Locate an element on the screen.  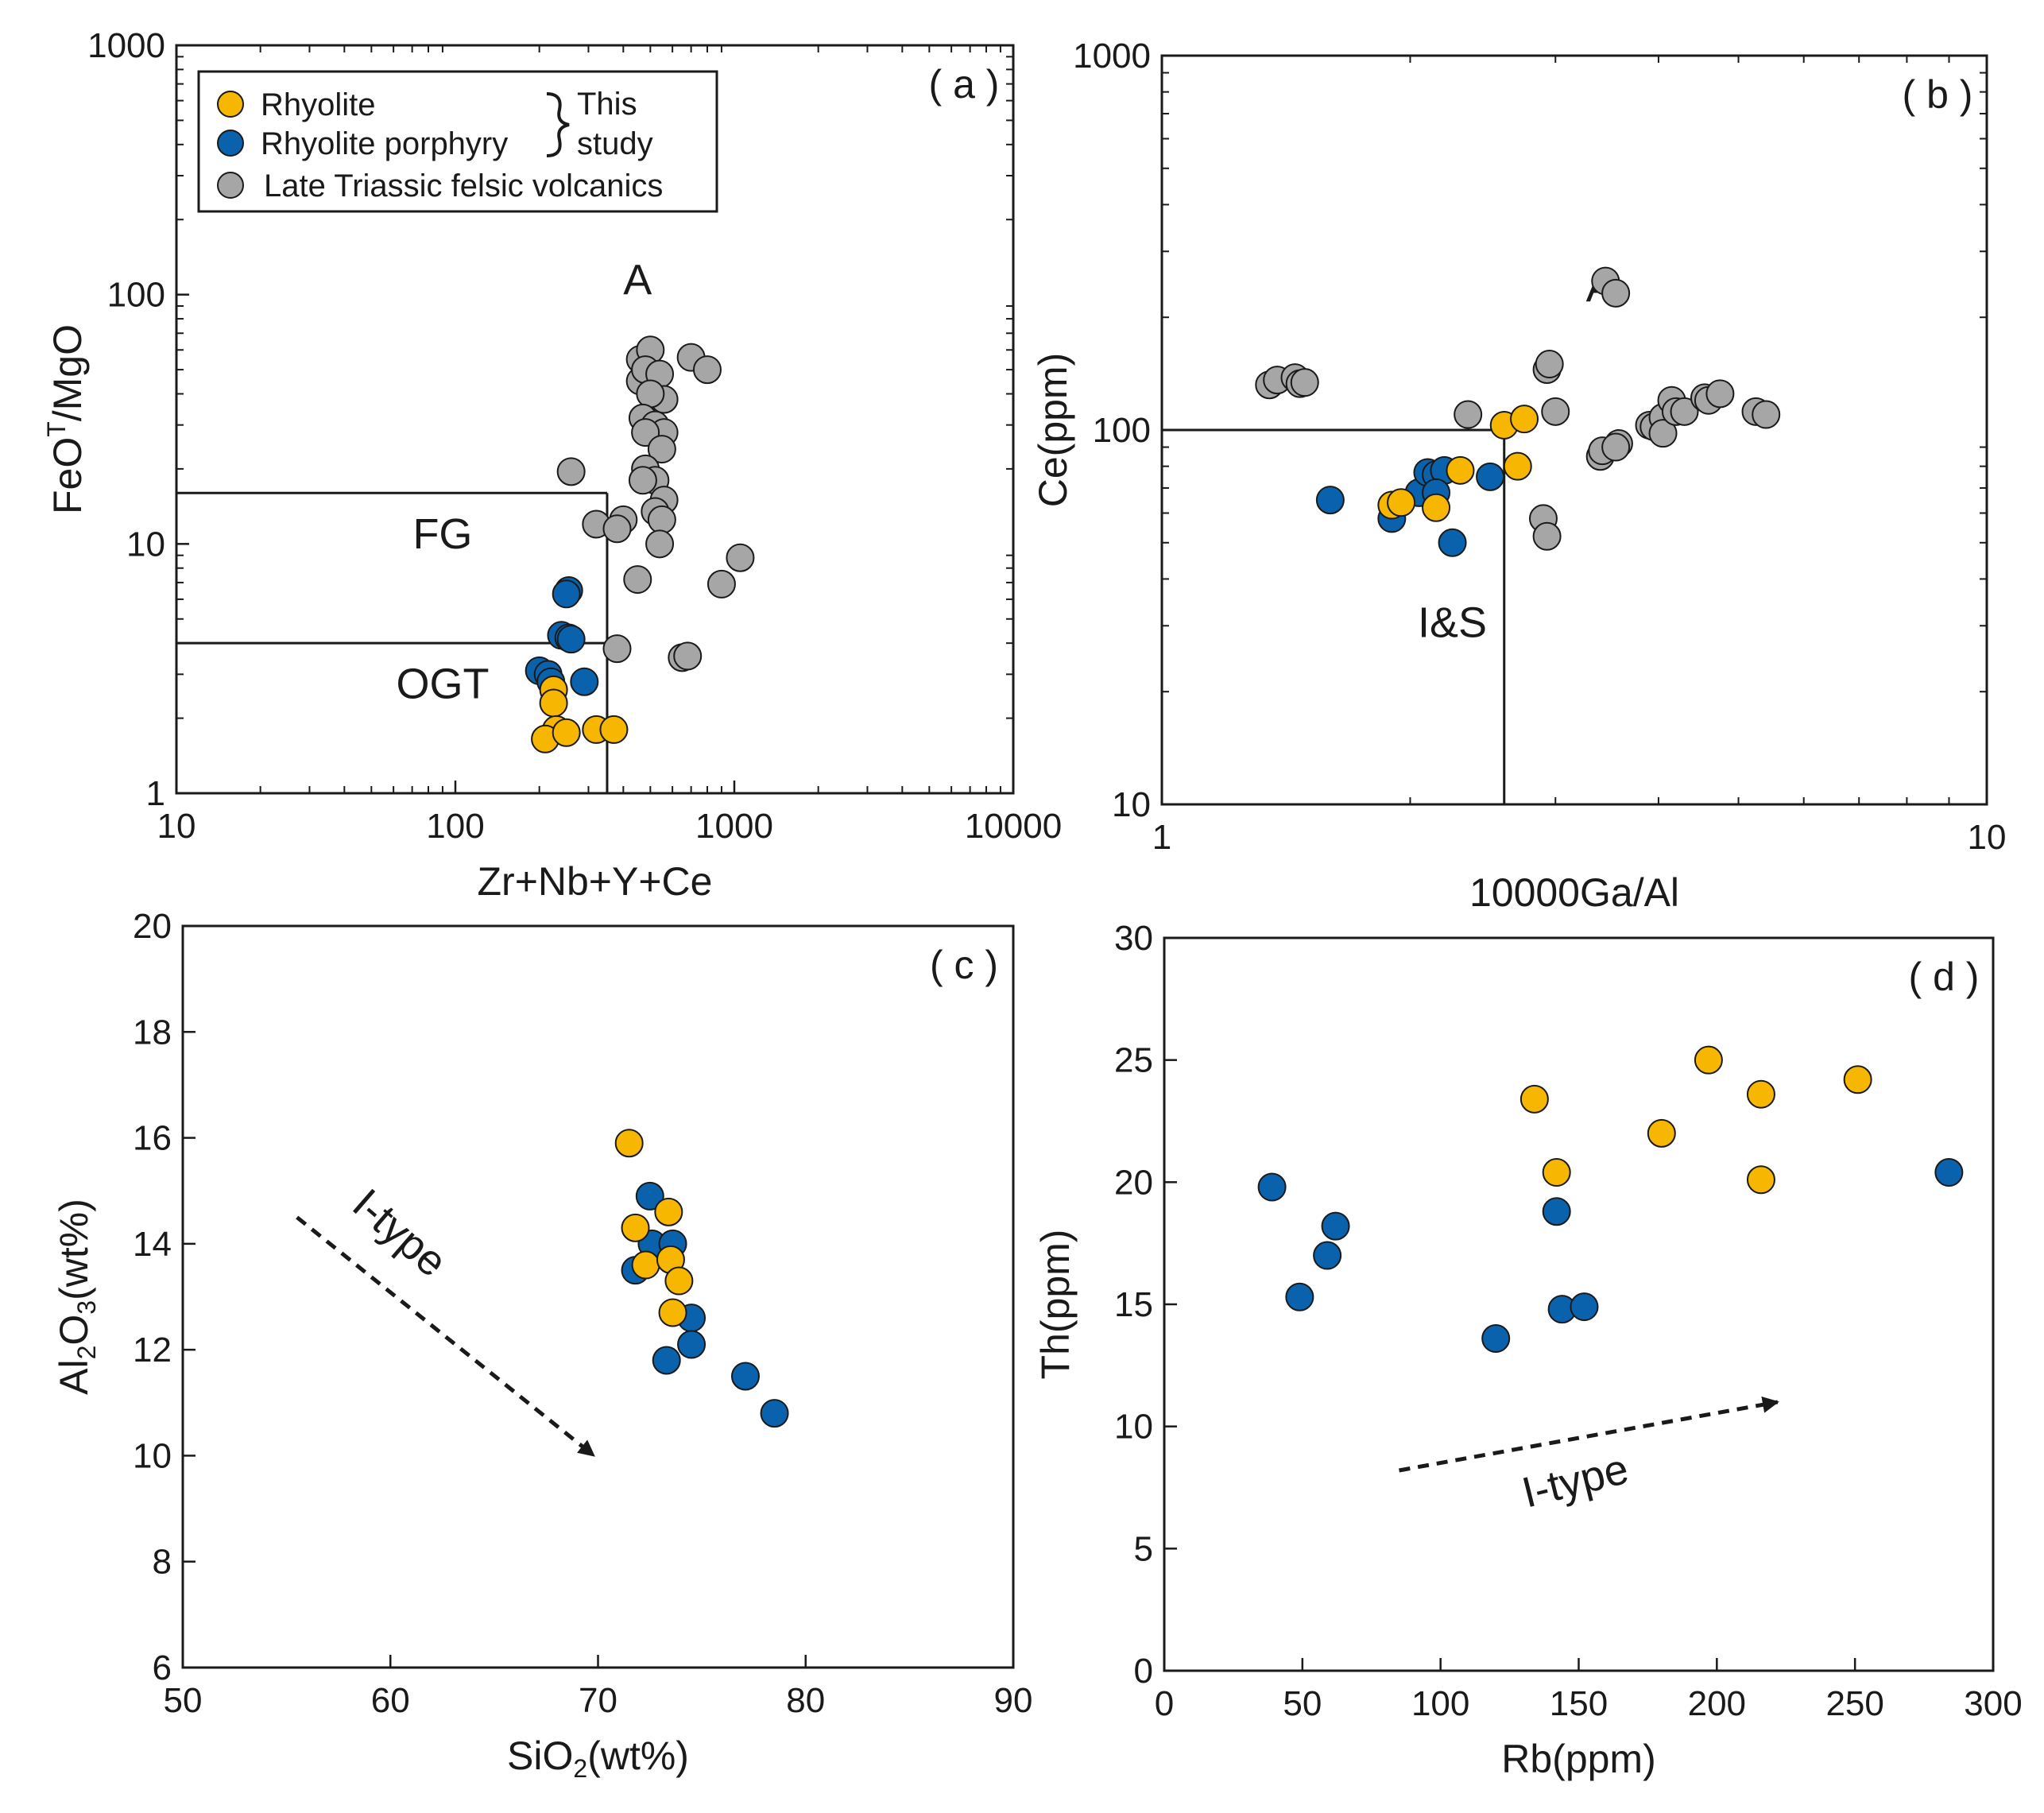
panel-d-x-tick-label: 100 is located at coordinates (1440, 1704).